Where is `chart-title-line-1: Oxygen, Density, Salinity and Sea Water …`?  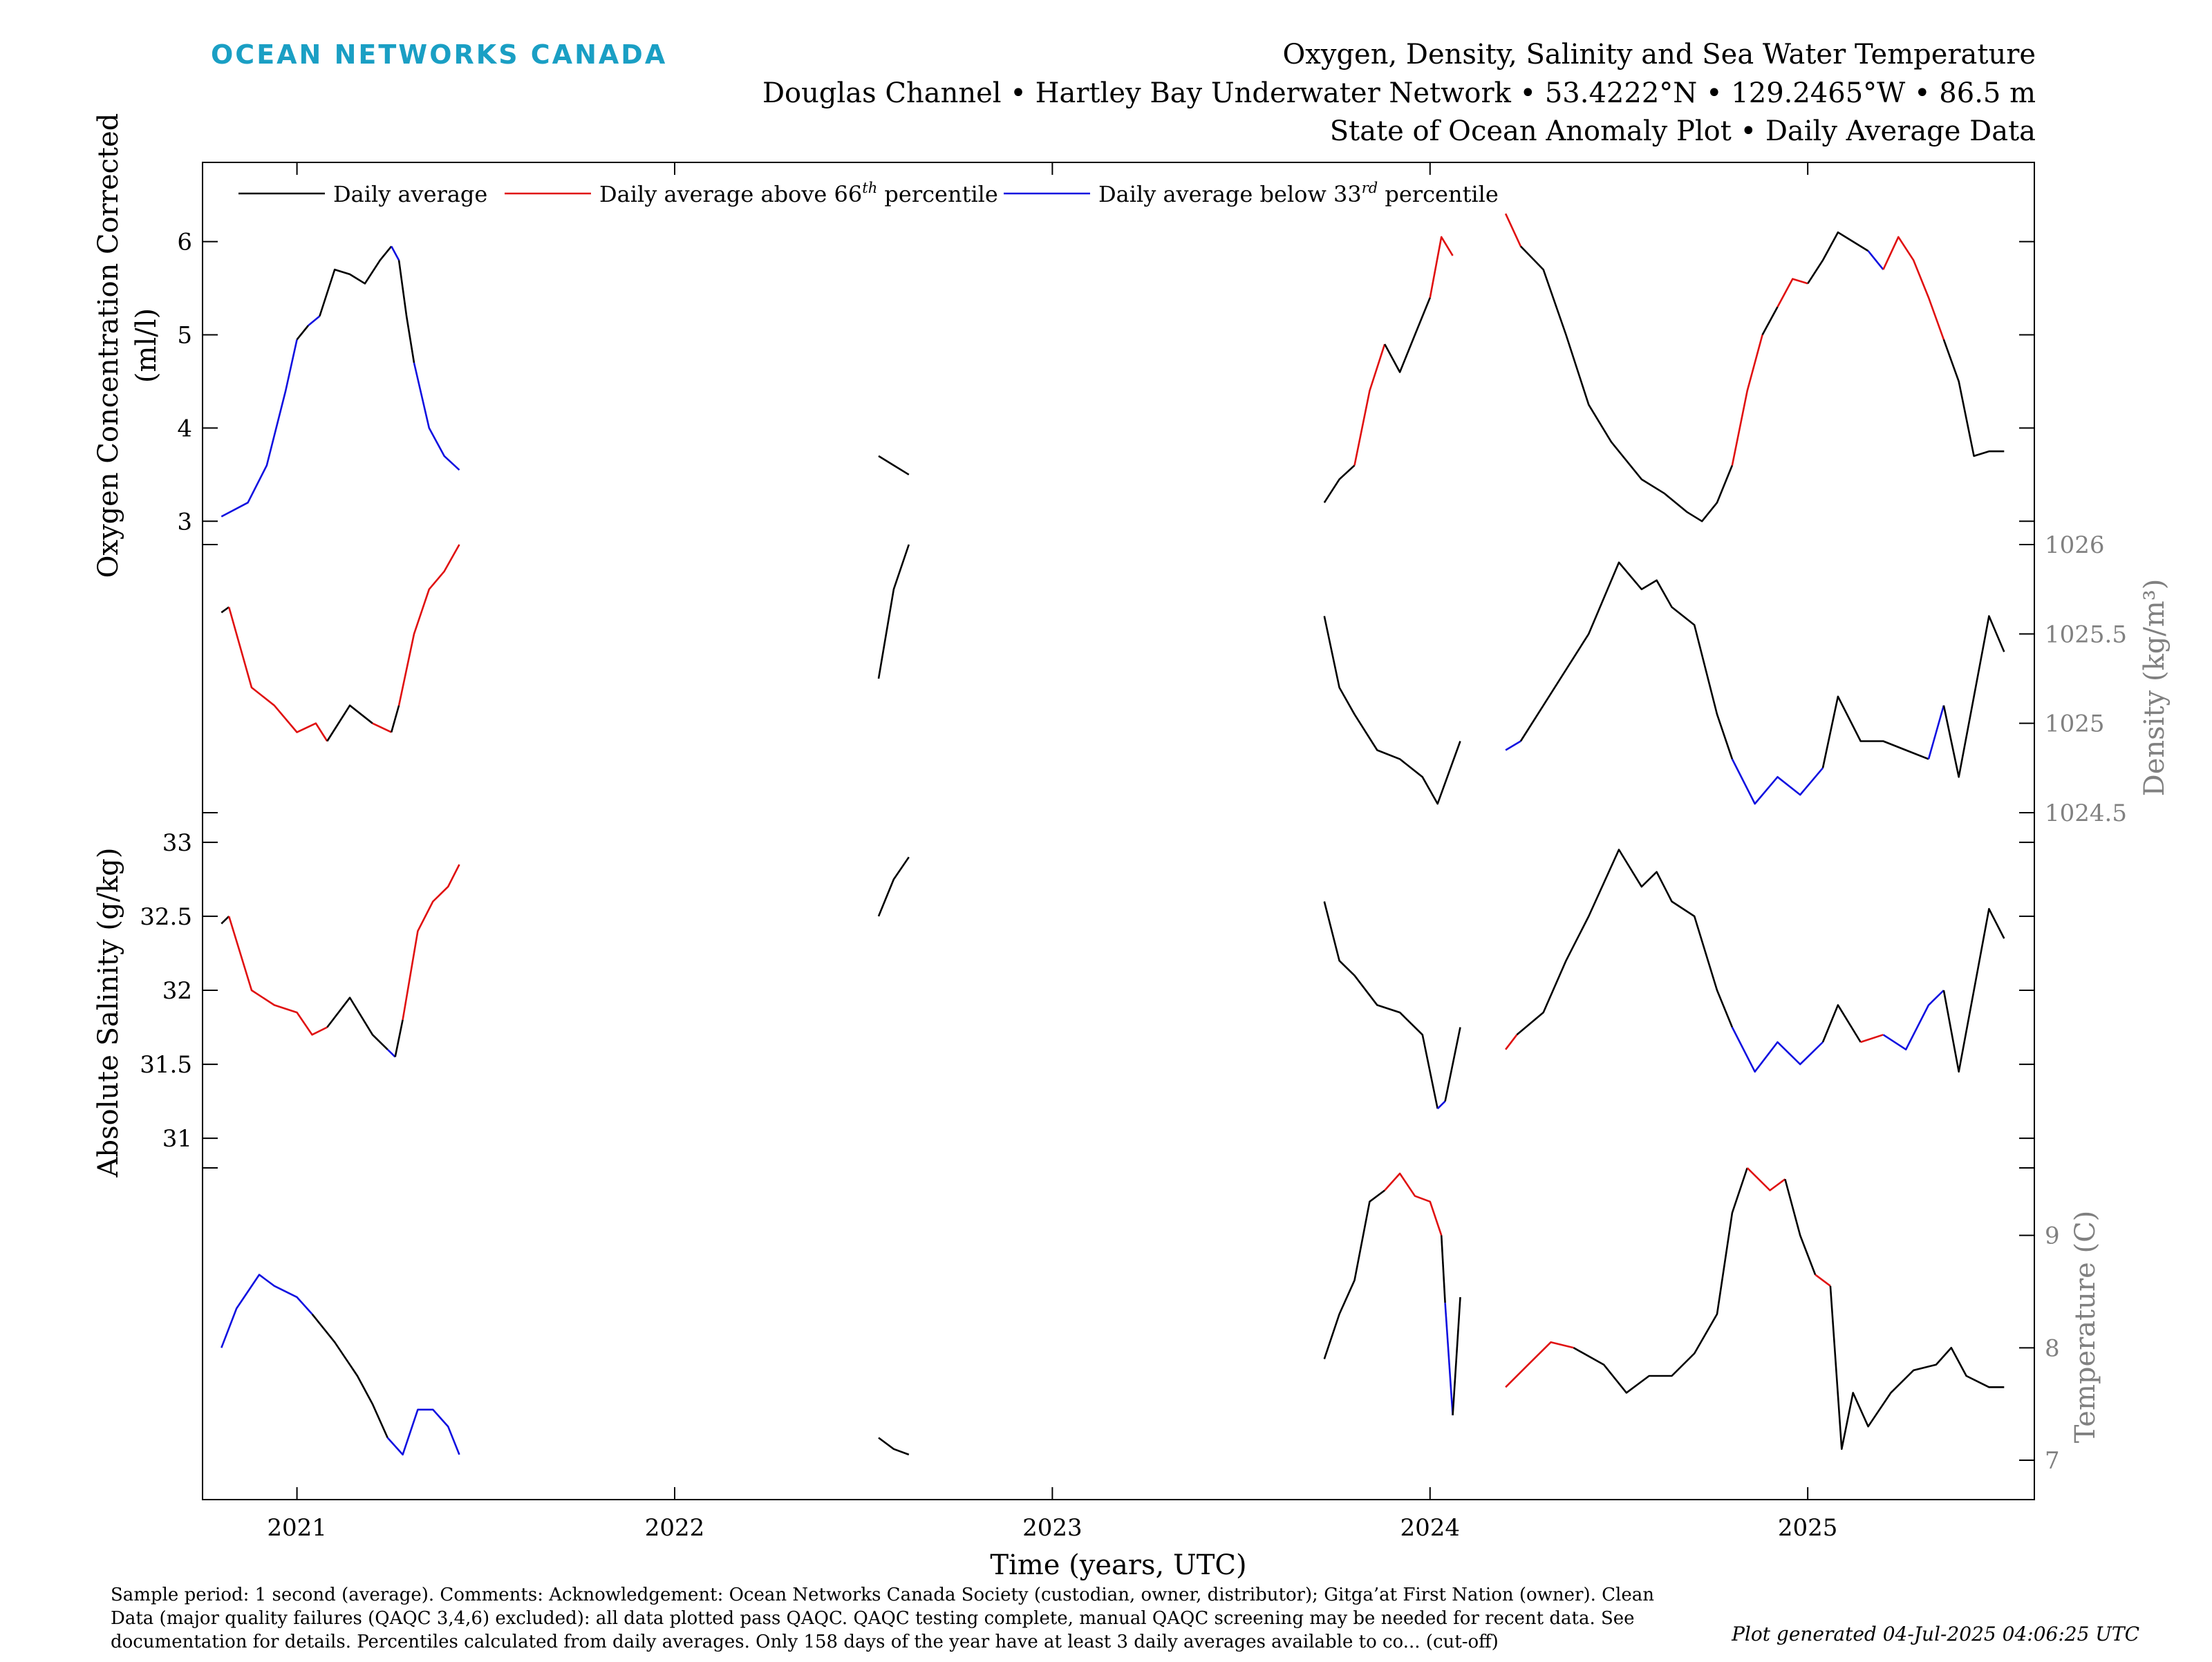
chart-title-line-1: Oxygen, Density, Salinity and Sea Water … is located at coordinates (1659, 54).